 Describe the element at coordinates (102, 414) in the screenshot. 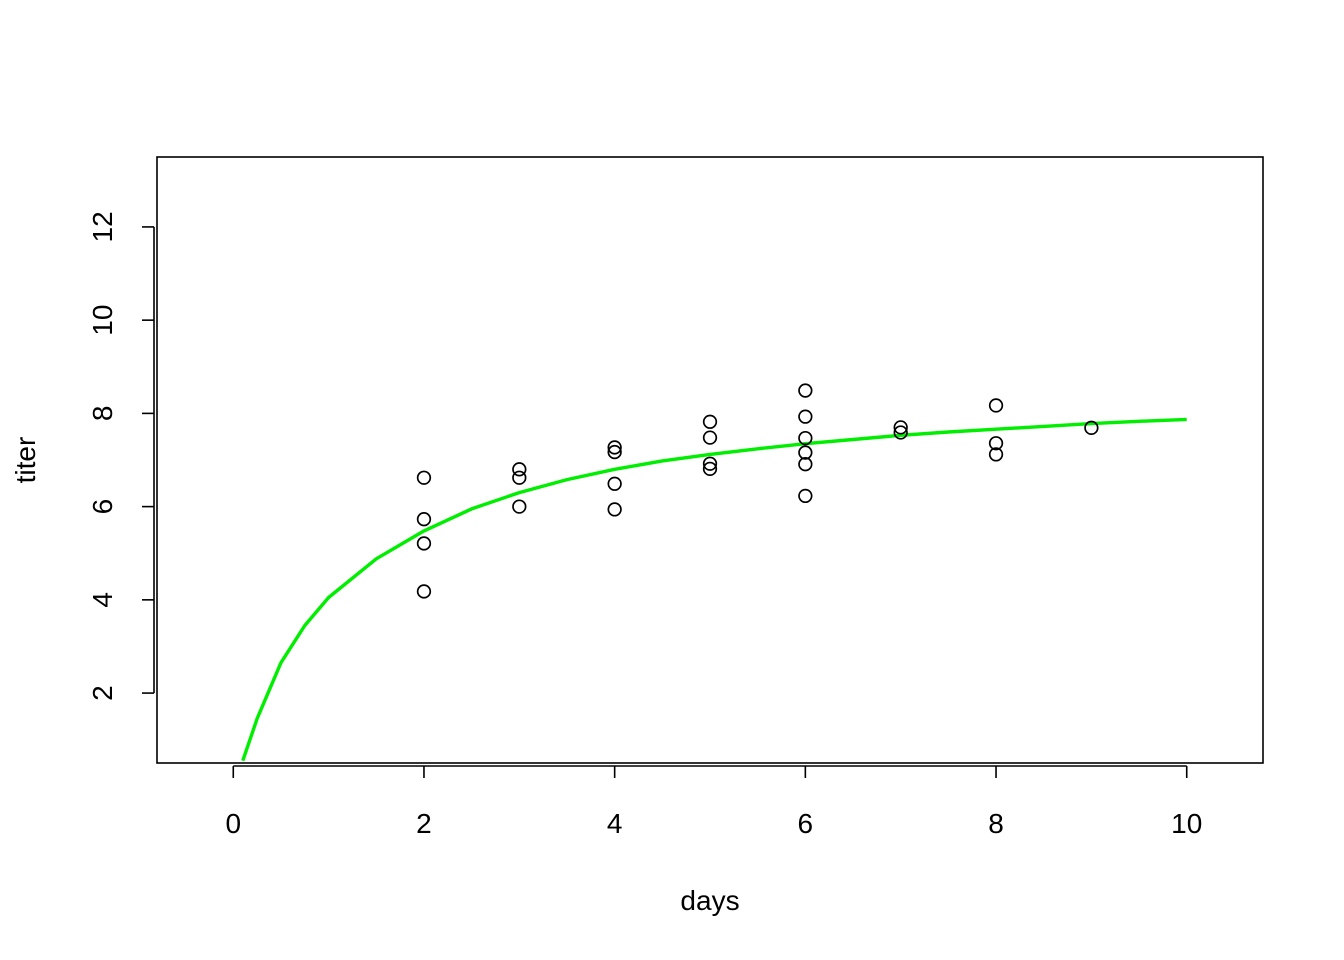

I see `y-tick-label: 8` at that location.